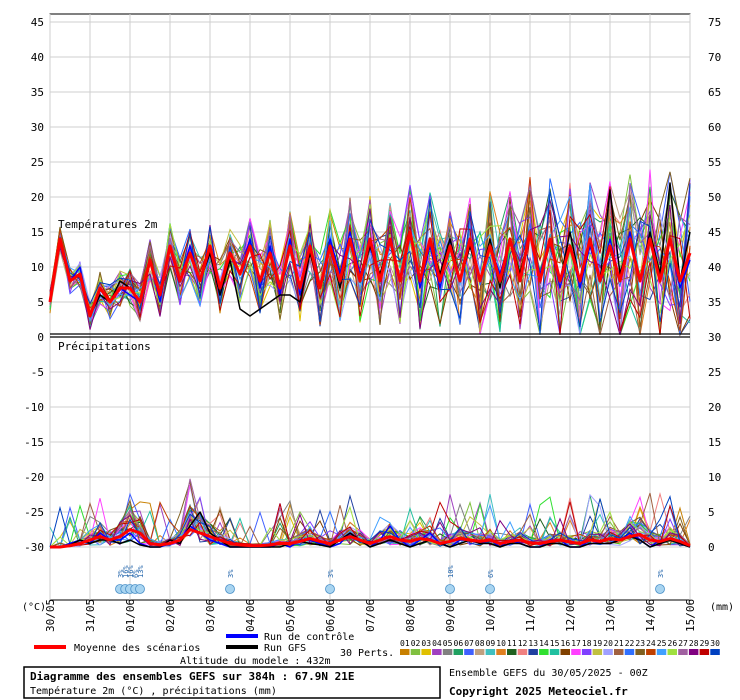 The height and width of the screenshot is (700, 740). What do you see at coordinates (309, 637) in the screenshot?
I see `legend-control-label: Run de contrôle` at bounding box center [309, 637].